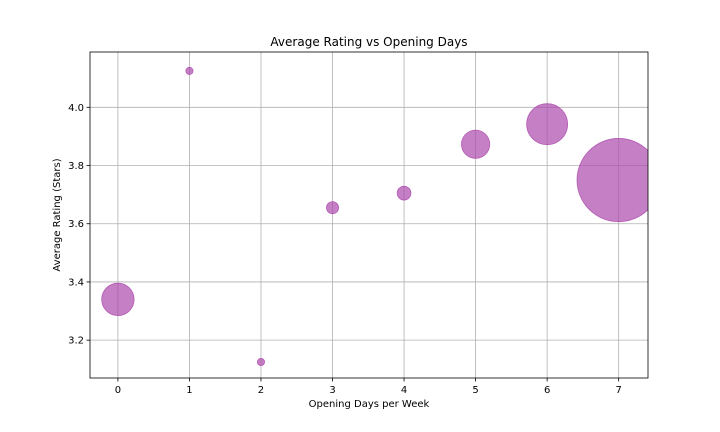 The height and width of the screenshot is (432, 720). Describe the element at coordinates (368, 387) in the screenshot. I see `x-axis-ticks: 0 1 2 3 4 5 6 7` at that location.